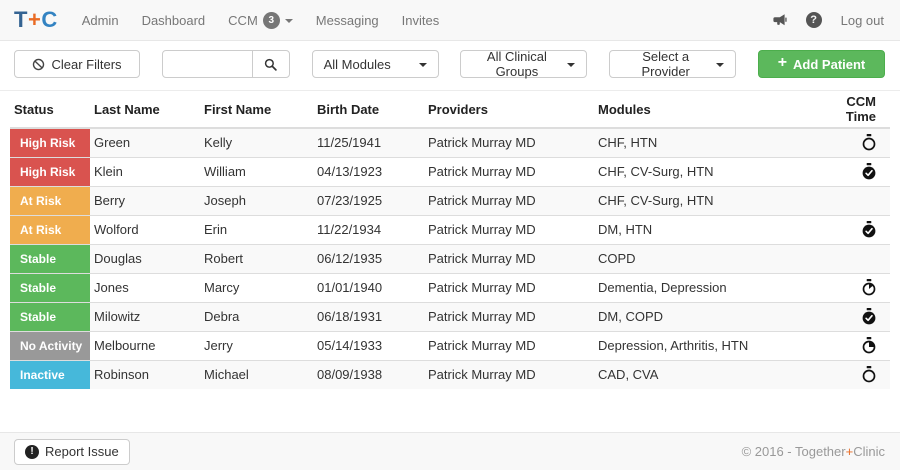 The width and height of the screenshot is (900, 470). What do you see at coordinates (420, 20) in the screenshot?
I see `nav-item-invites: Invites` at bounding box center [420, 20].